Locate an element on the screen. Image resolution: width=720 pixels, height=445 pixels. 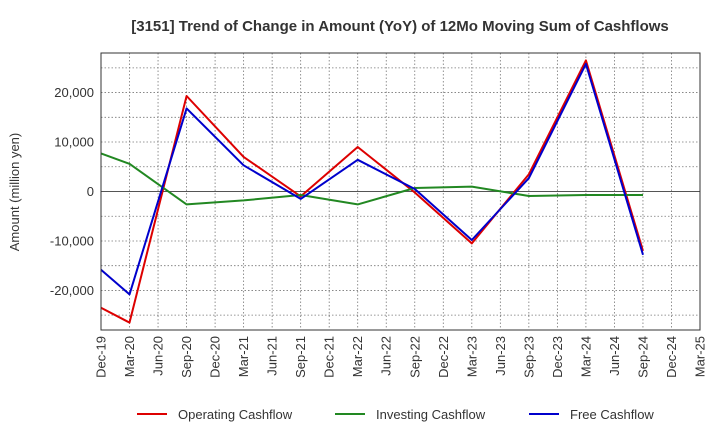
x-tick-label: Mar-22 is located at coordinates (357, 356).